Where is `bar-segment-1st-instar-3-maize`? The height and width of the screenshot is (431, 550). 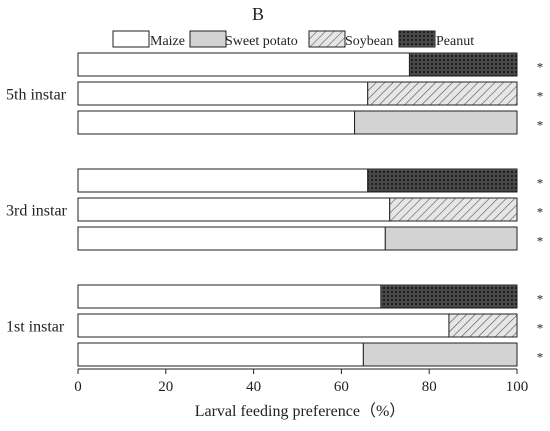
bar-segment-1st-instar-3-maize is located at coordinates (220, 354).